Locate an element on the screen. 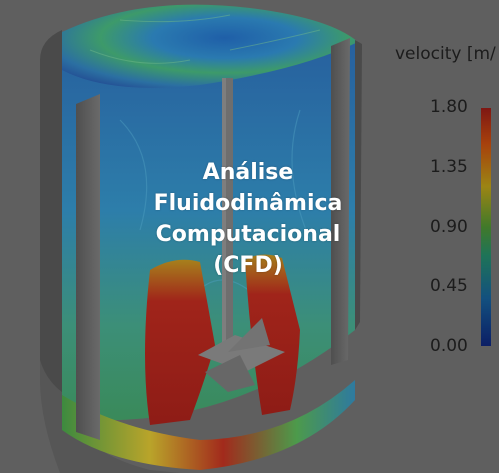  baffle-left is located at coordinates (88, 267).